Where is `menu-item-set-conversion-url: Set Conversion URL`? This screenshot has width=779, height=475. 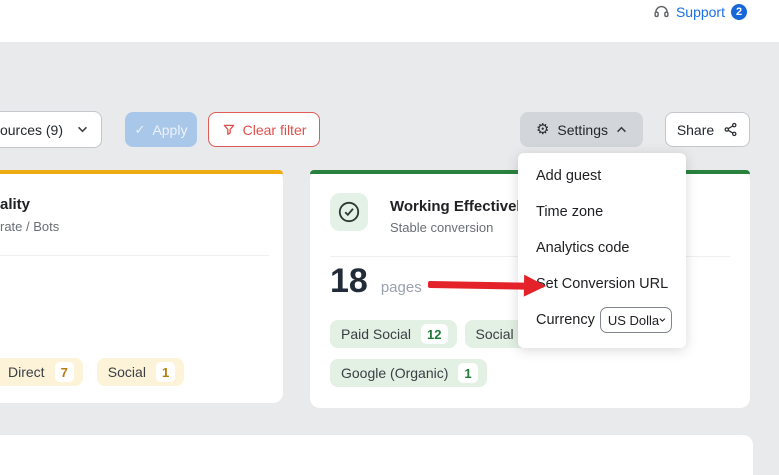 menu-item-set-conversion-url: Set Conversion URL is located at coordinates (602, 284).